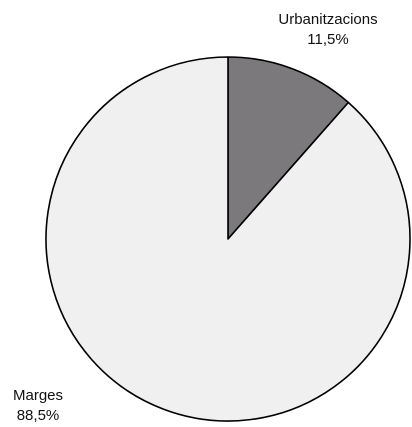  I want to click on slice-label: Marges, so click(38, 395).